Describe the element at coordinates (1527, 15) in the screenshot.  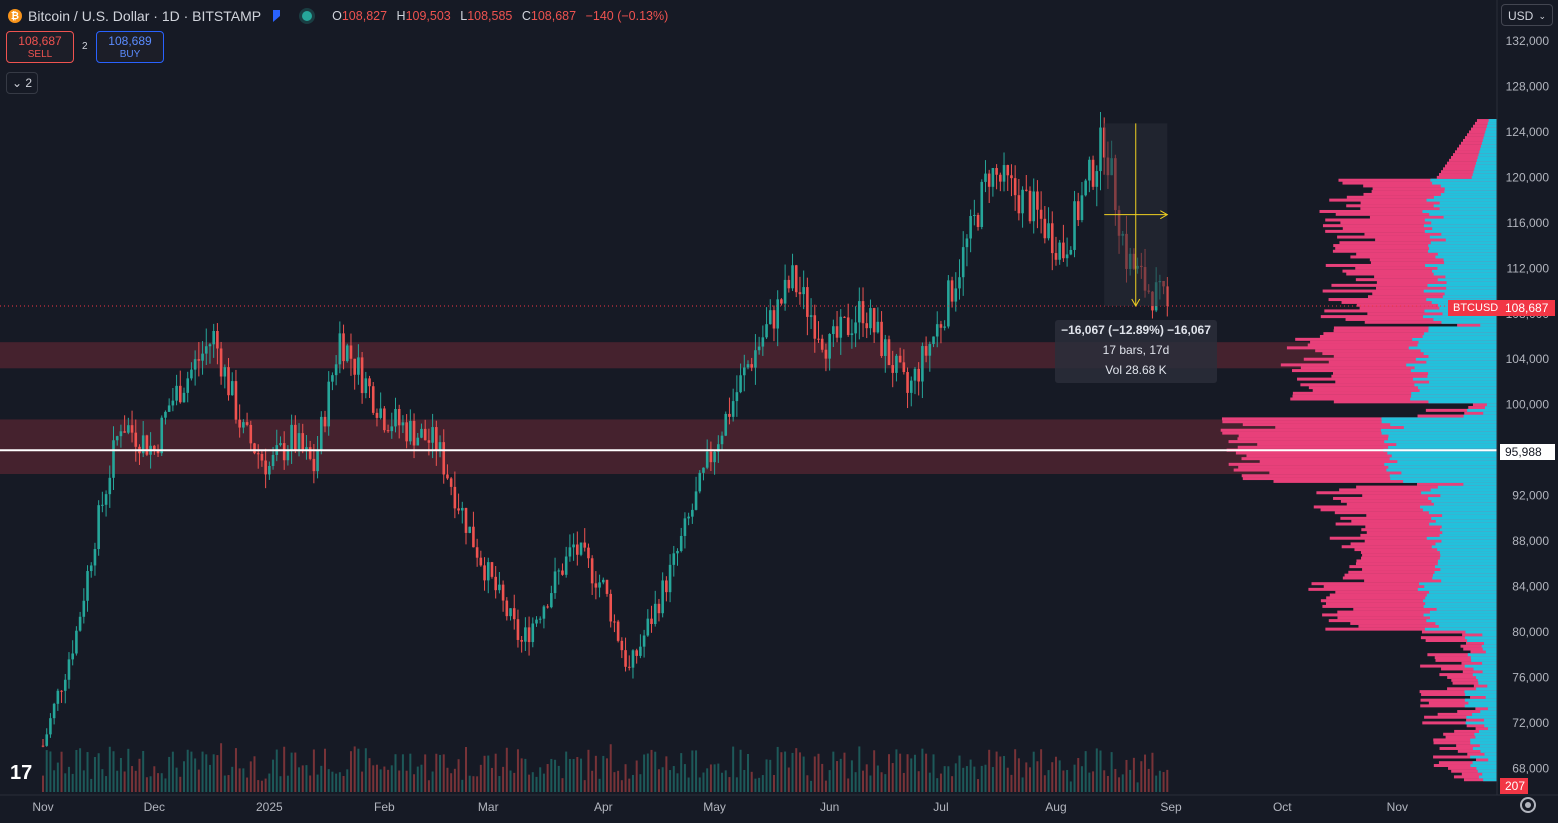
I see `currency-select: USD ⌄` at that location.